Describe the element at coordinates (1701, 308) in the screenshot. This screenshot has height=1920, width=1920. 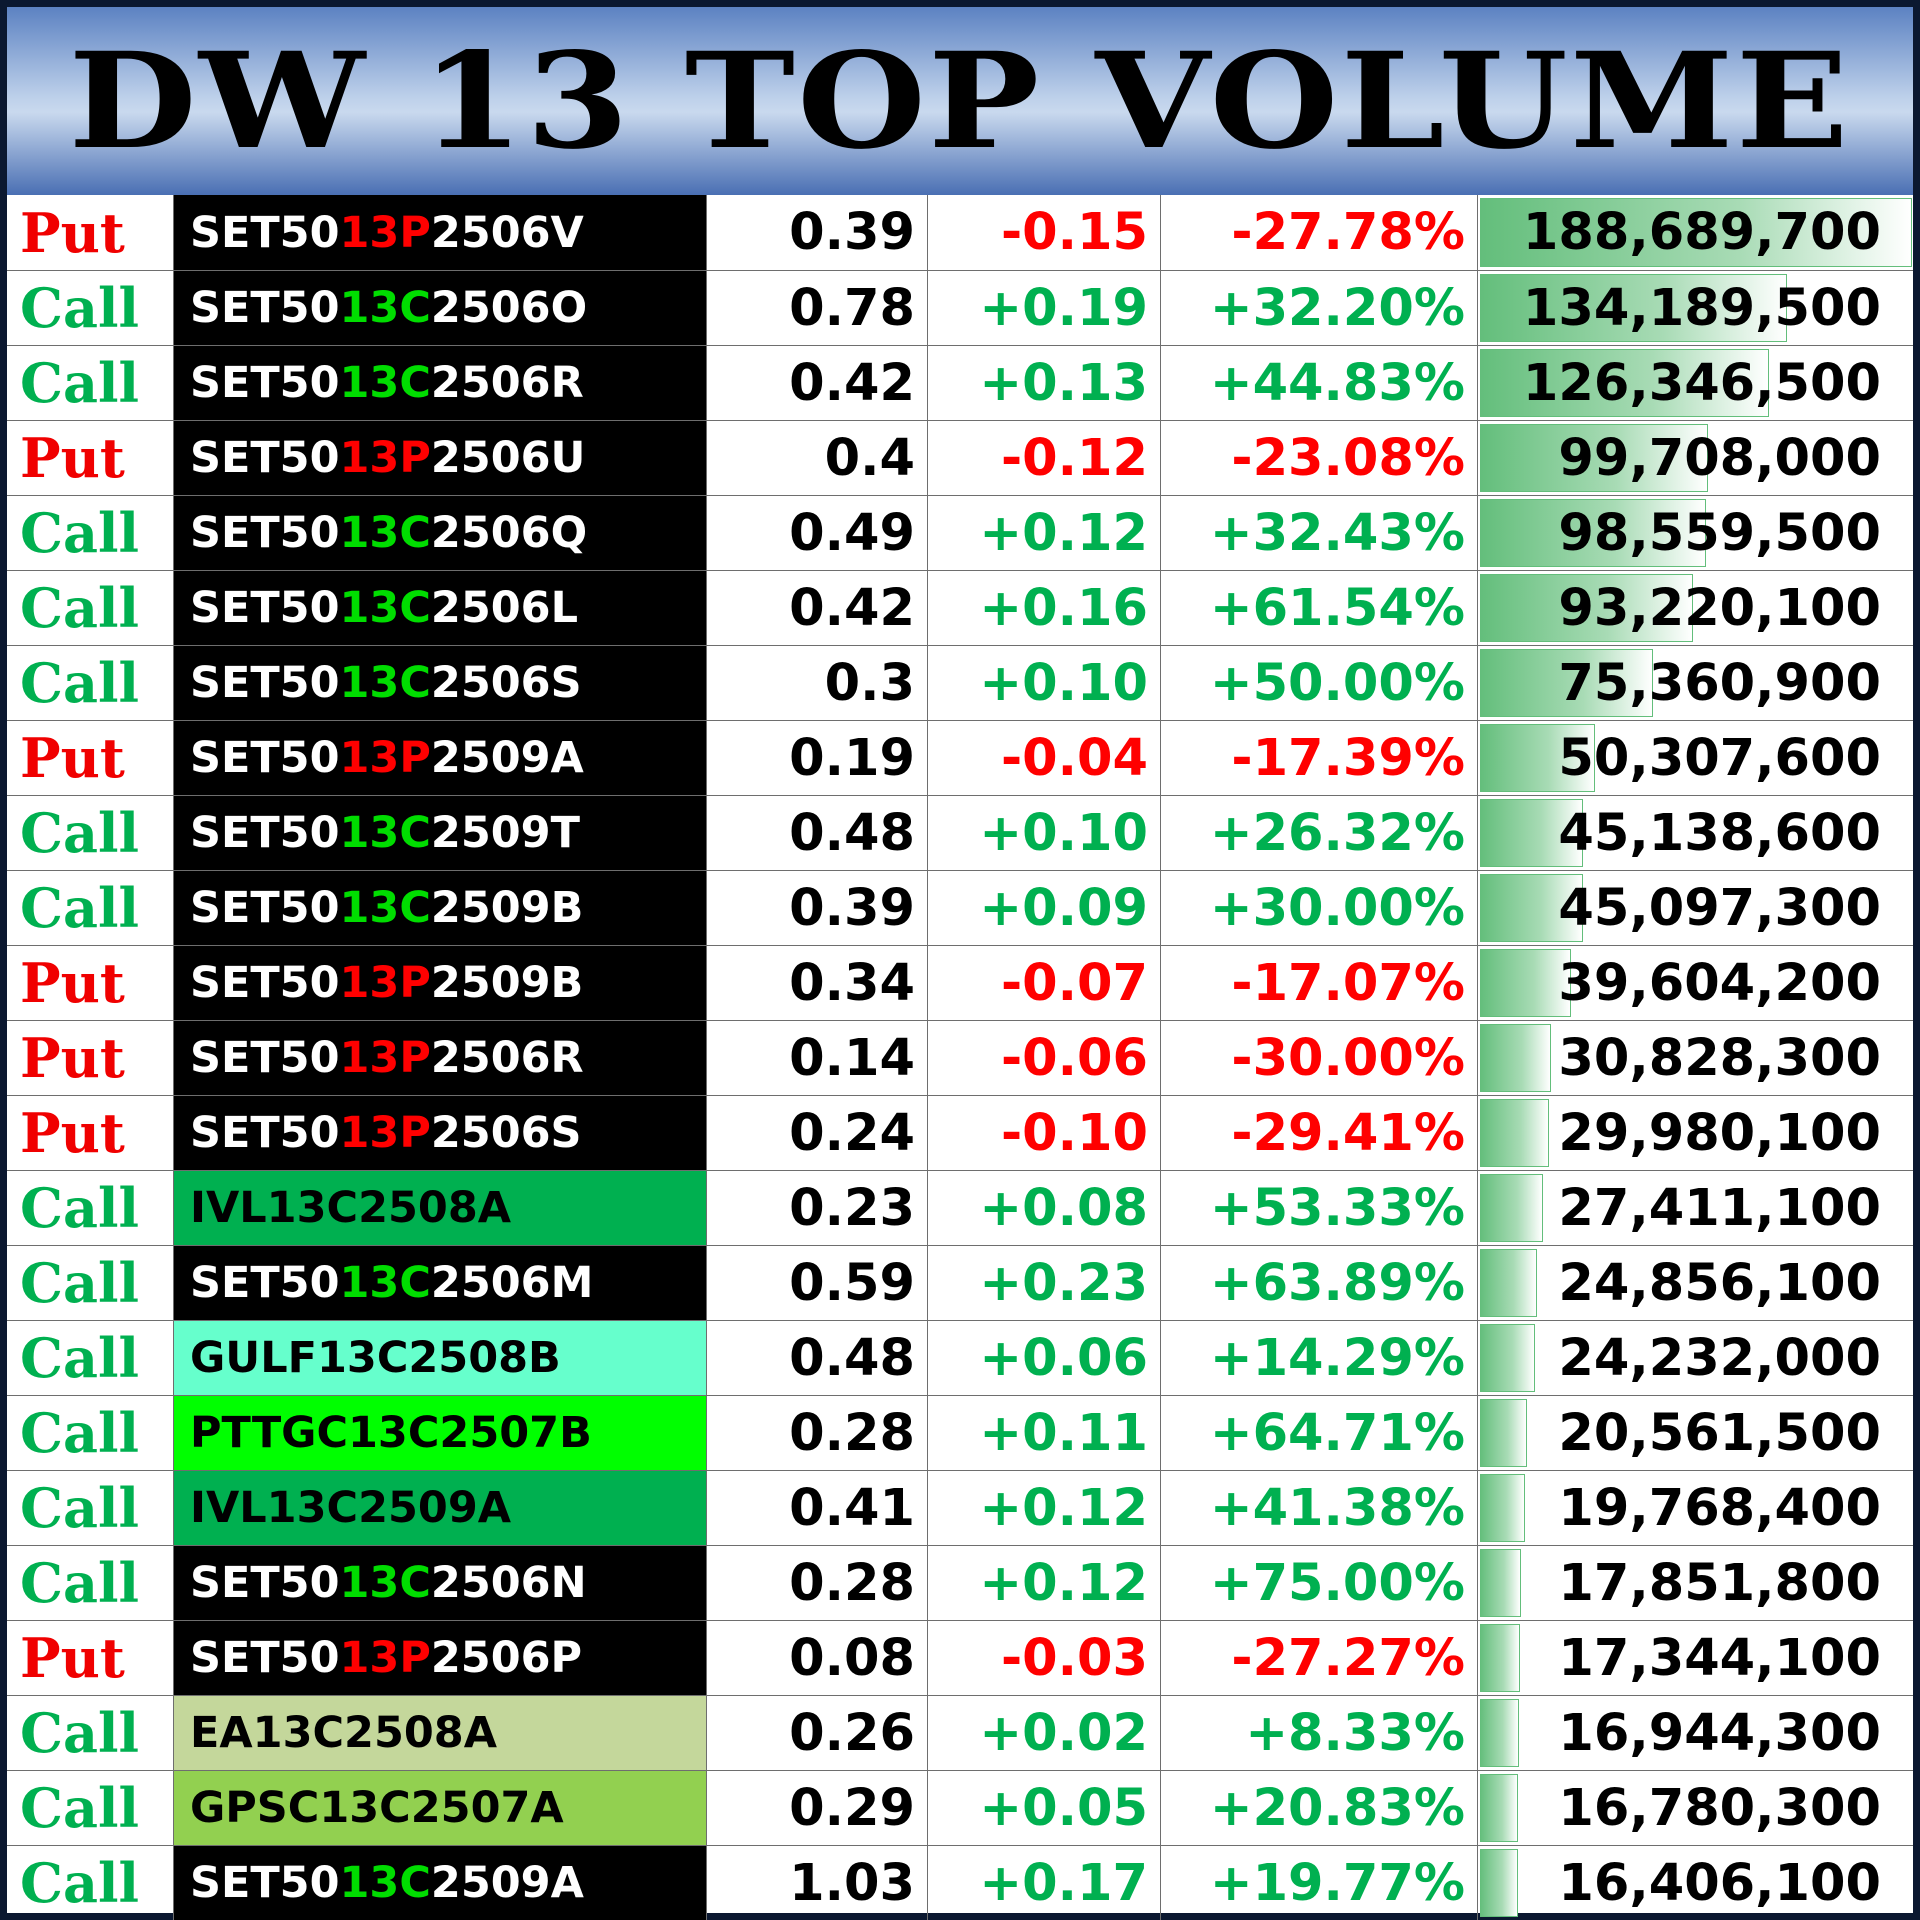
I see `volume-value: 134,189,500` at that location.